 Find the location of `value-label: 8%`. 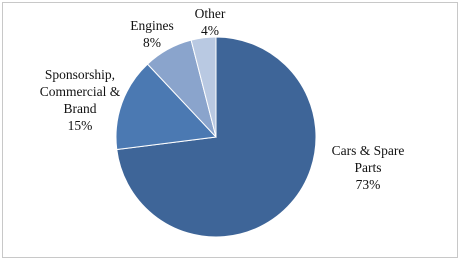

value-label: 8% is located at coordinates (152, 42).